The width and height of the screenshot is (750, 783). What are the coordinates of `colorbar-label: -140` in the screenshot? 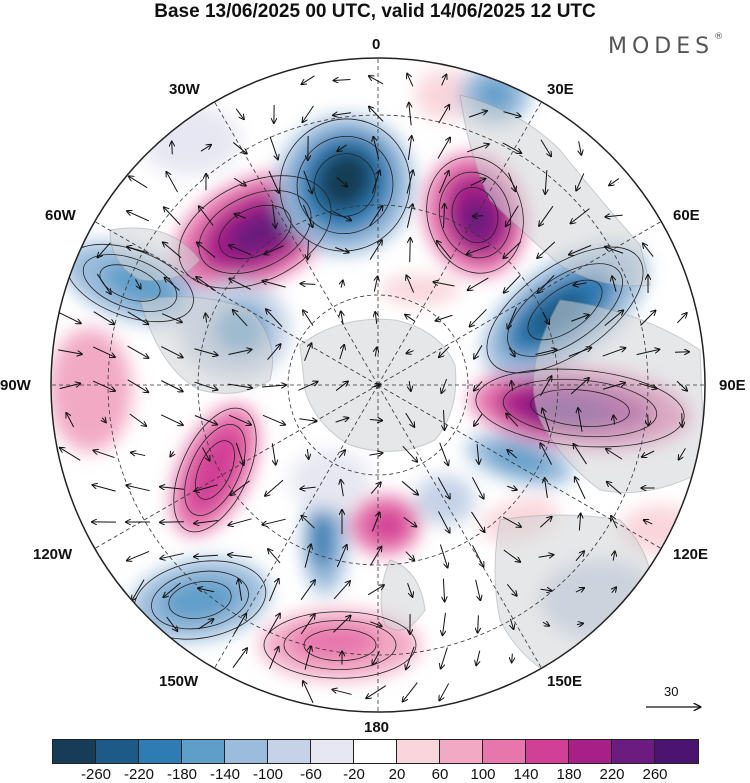 It's located at (225, 774).